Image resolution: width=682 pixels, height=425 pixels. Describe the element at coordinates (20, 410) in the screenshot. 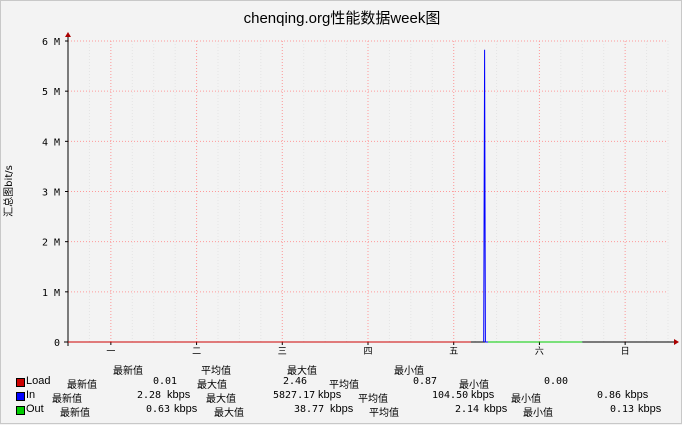

I see `legend-swatch-out` at that location.